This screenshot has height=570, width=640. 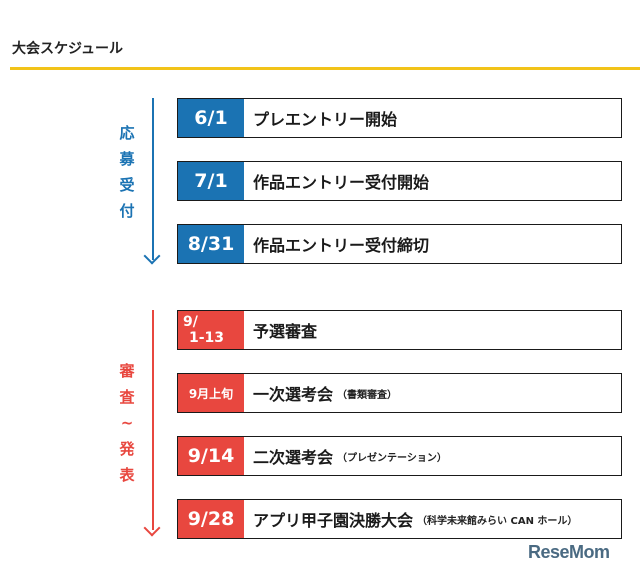 I want to click on phase1-label-char: 募, so click(x=127, y=159).